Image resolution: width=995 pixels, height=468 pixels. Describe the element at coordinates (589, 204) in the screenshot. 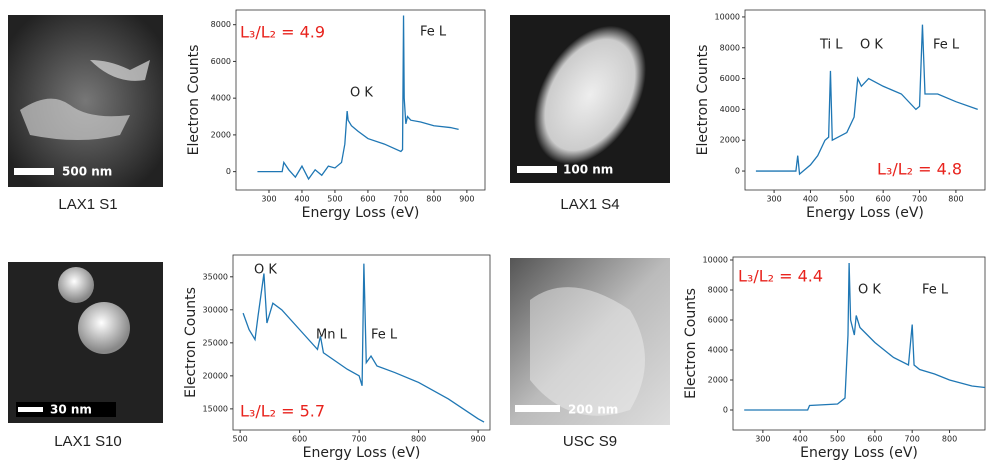

I see `caption: LAX1 S4` at that location.